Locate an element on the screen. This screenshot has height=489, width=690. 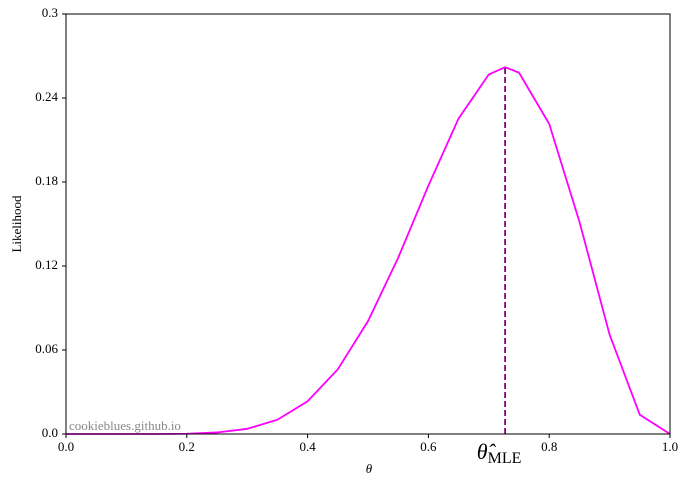
y-tick-label: 0.12 is located at coordinates (46, 264).